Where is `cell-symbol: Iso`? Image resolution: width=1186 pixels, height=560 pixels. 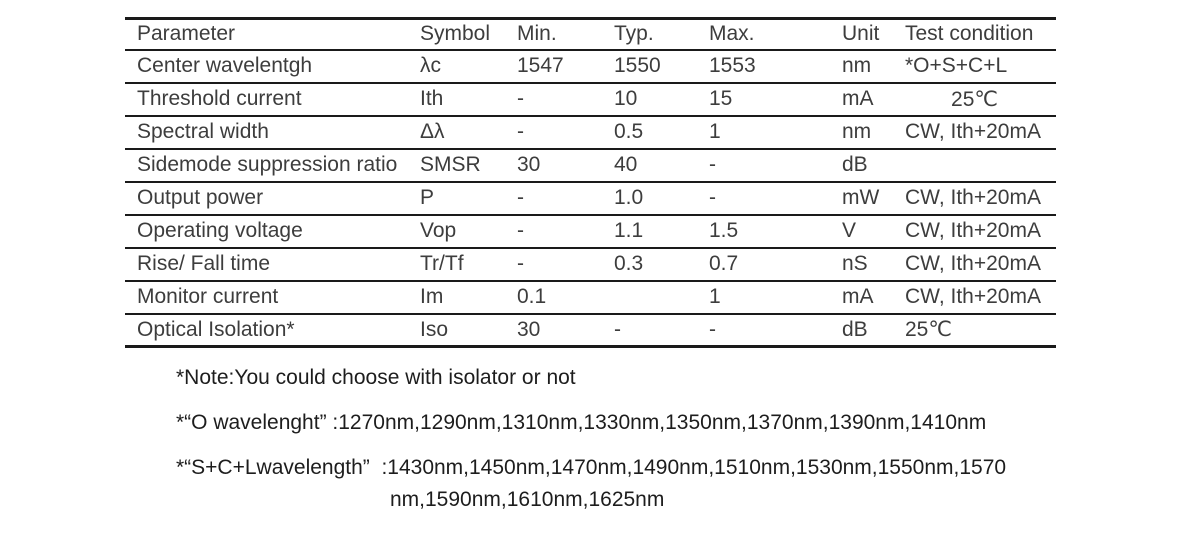 cell-symbol: Iso is located at coordinates (456, 330).